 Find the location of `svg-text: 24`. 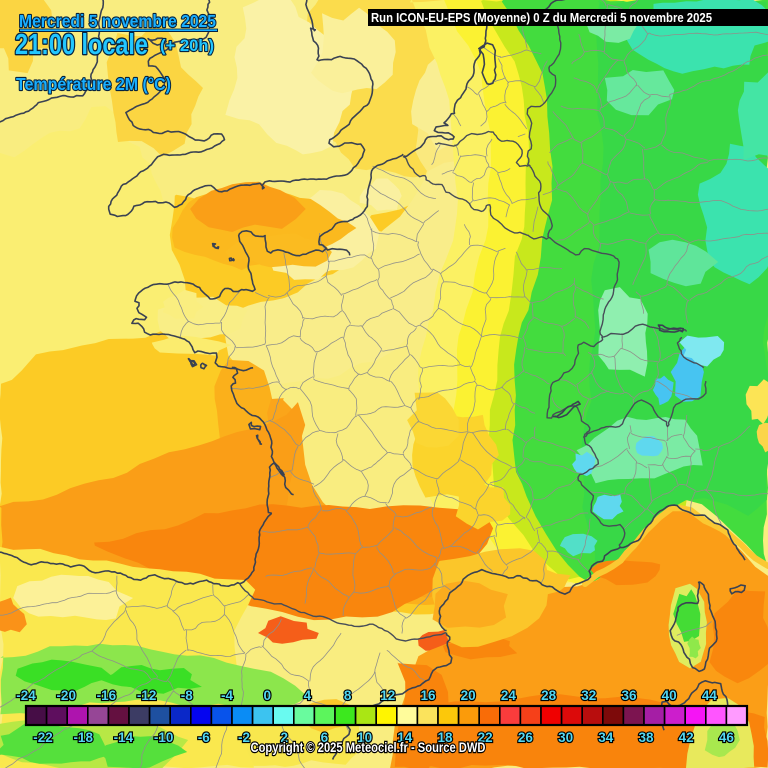

svg-text: 24 is located at coordinates (509, 695).